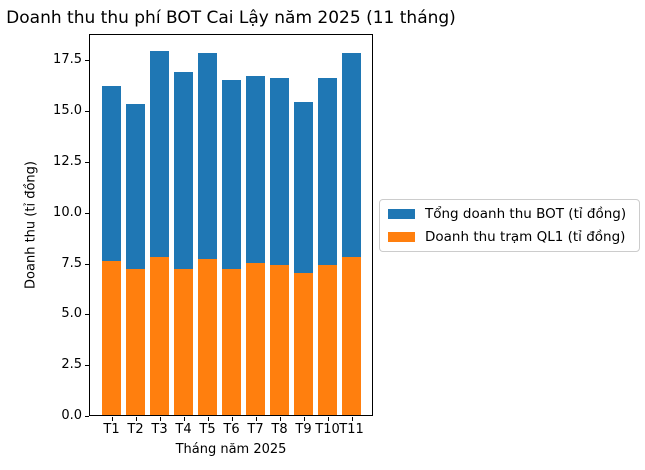 The width and height of the screenshot is (645, 470). Describe the element at coordinates (256, 419) in the screenshot. I see `x-tick-T7` at that location.